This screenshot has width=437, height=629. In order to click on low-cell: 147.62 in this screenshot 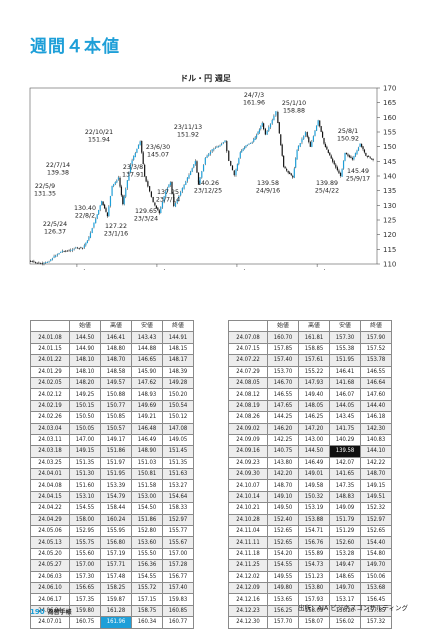, I will do `click(147, 383)`.